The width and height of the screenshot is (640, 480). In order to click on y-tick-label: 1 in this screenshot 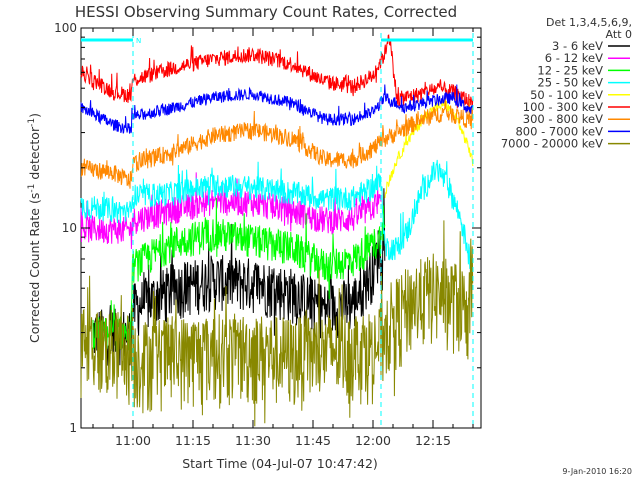, I will do `click(73, 428)`.